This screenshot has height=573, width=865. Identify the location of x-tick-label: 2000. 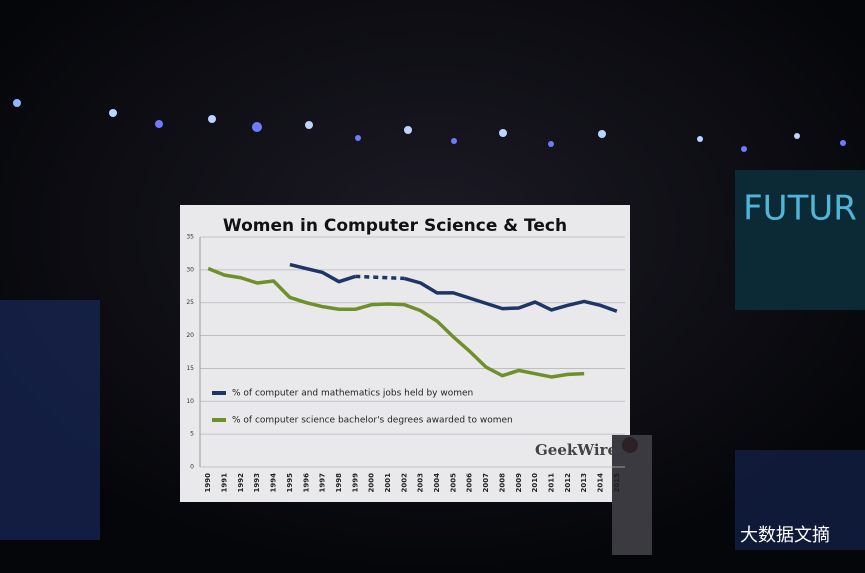
(372, 483).